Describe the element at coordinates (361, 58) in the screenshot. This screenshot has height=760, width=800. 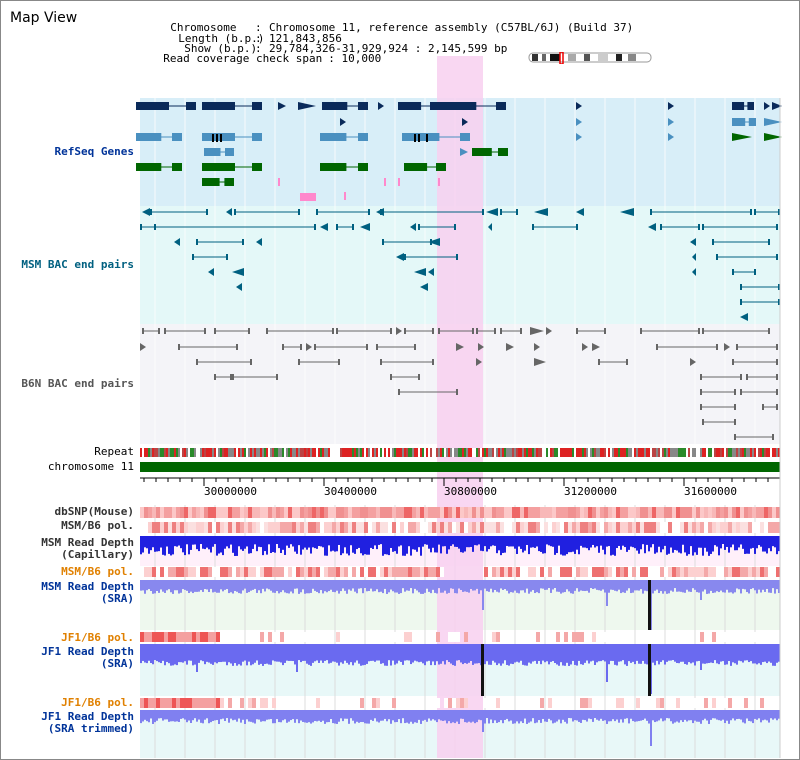
I see `read-value: 10,000` at that location.